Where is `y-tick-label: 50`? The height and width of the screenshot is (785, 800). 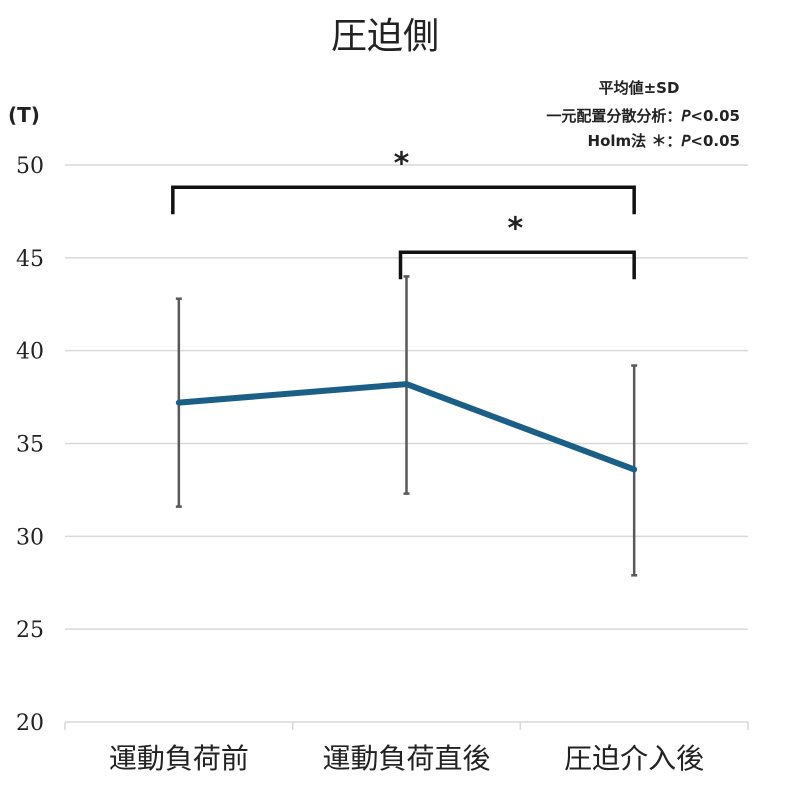 y-tick-label: 50 is located at coordinates (30, 166).